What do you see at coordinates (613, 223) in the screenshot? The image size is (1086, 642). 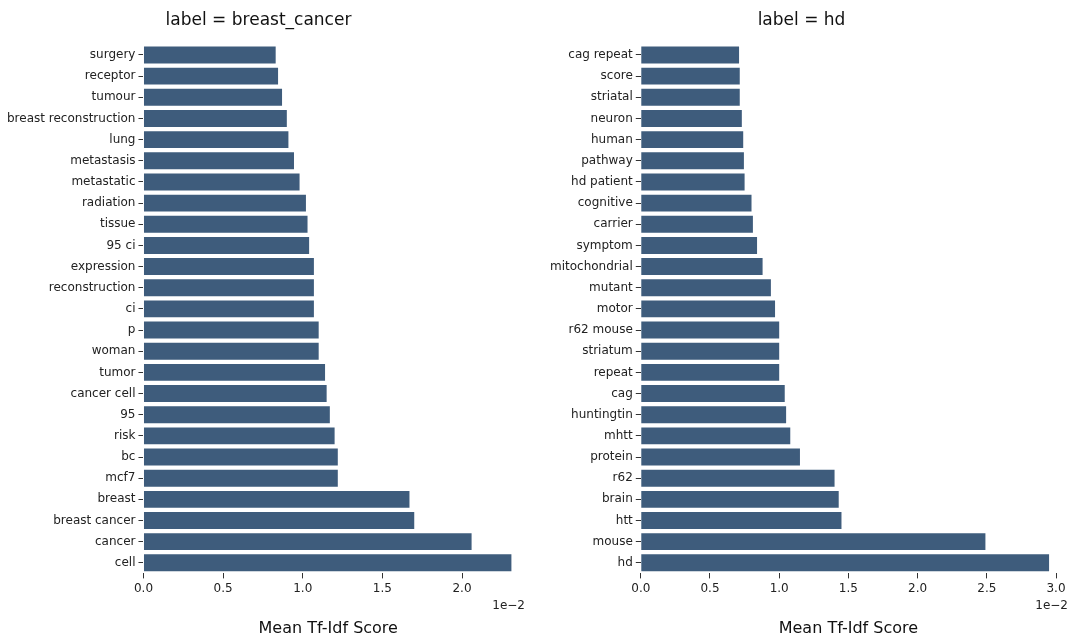 I see `y-tick-label: carrier` at bounding box center [613, 223].